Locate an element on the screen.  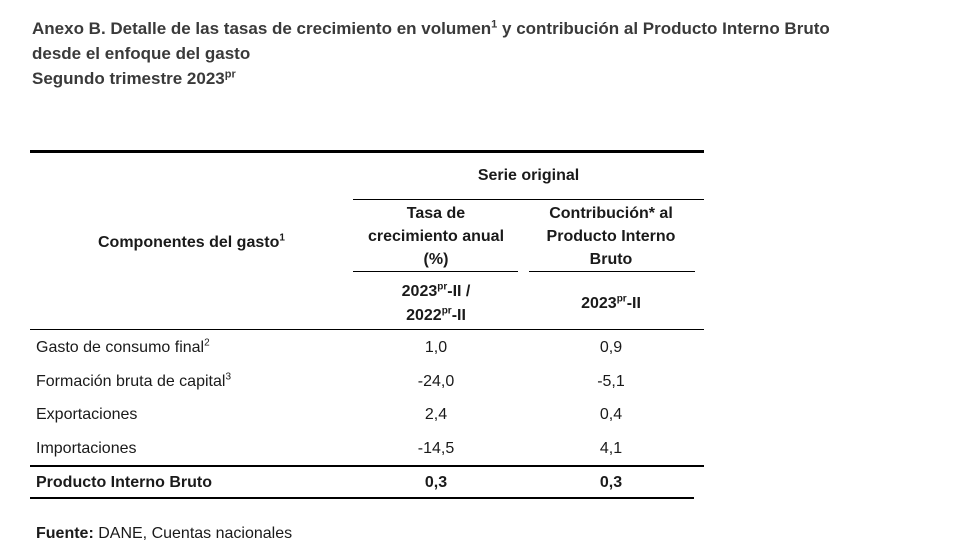
col1-header-line-2: crecimiento anual is located at coordinates (436, 236).